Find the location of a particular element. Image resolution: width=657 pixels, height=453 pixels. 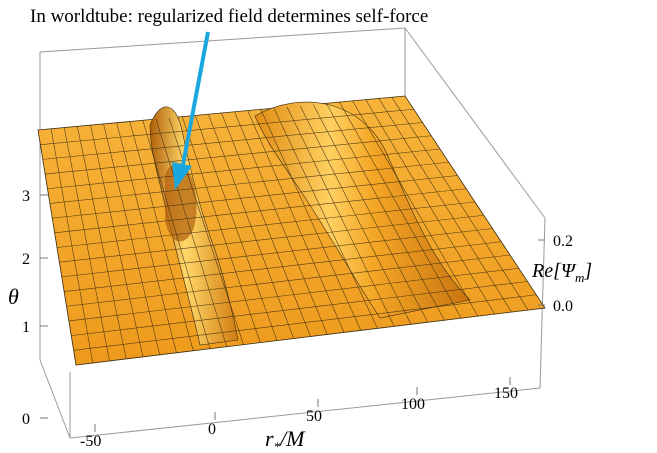

re-tick: 0.0 is located at coordinates (563, 306).